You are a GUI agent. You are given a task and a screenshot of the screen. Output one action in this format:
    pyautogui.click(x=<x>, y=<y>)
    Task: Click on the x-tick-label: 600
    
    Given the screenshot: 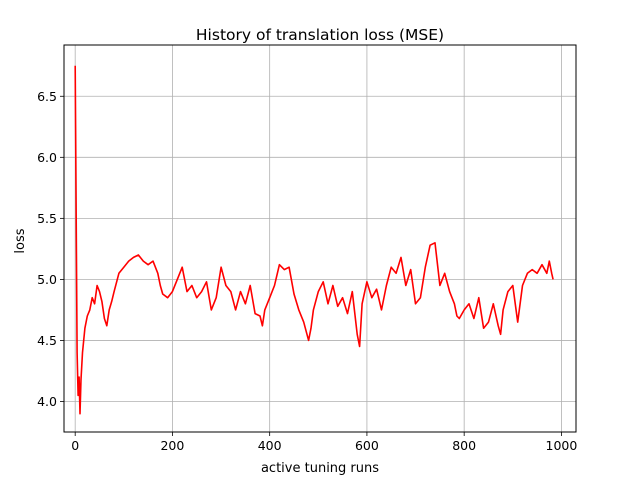 What is the action you would take?
    pyautogui.click(x=367, y=445)
    